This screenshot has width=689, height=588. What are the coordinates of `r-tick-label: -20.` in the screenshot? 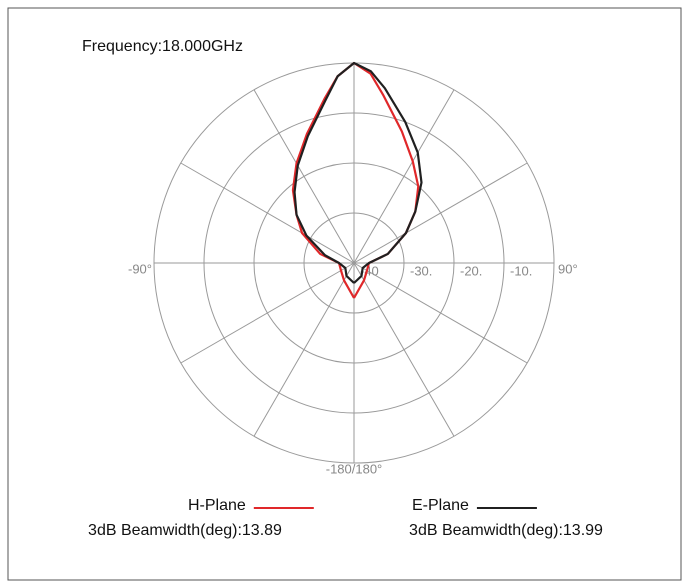 It's located at (471, 270).